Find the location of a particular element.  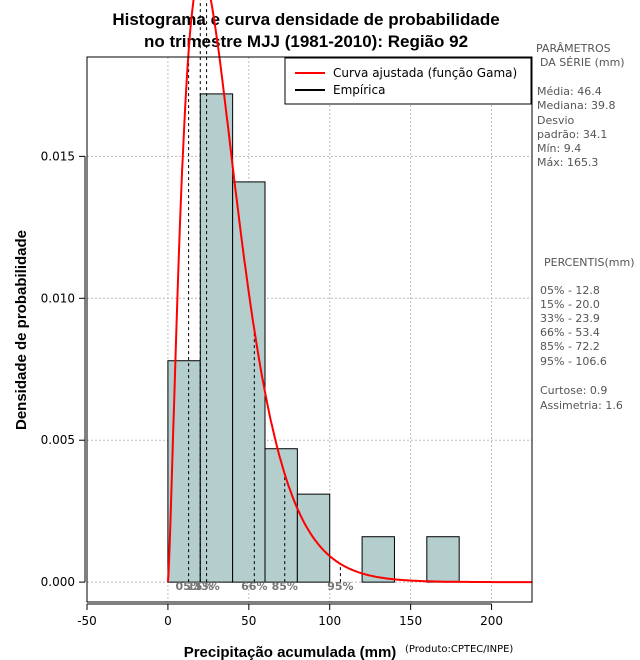

percentile-labels: 05%15%33% 66% 85% 95% is located at coordinates (264, 586).